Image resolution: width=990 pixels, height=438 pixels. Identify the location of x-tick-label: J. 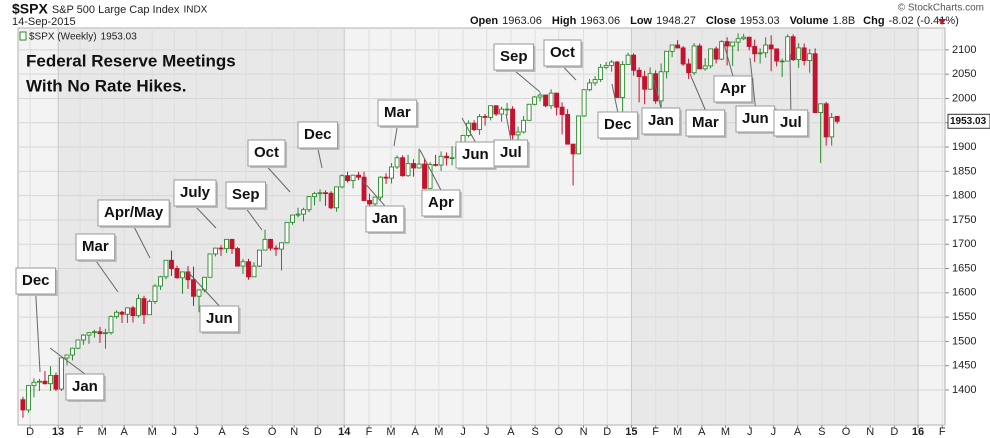
(487, 432).